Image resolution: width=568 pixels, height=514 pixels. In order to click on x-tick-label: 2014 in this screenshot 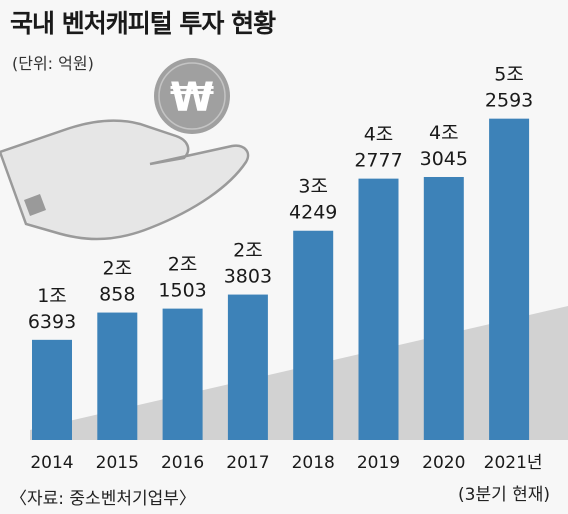, I will do `click(51, 463)`.